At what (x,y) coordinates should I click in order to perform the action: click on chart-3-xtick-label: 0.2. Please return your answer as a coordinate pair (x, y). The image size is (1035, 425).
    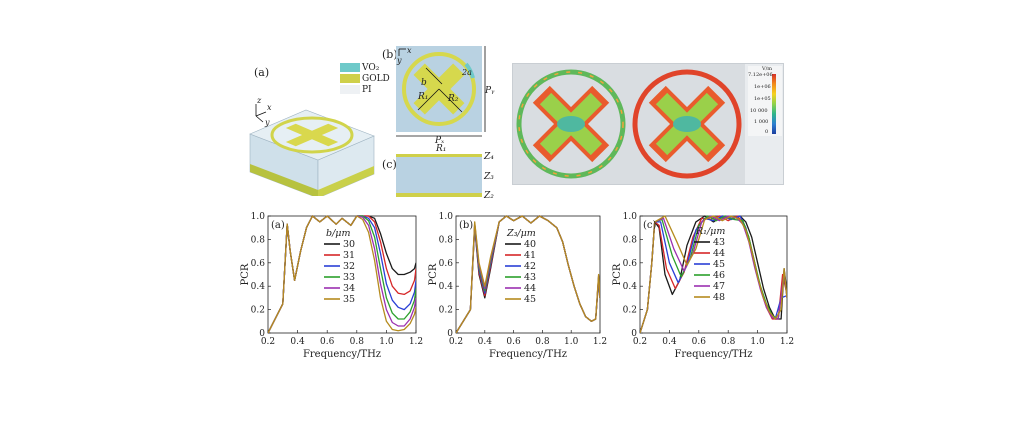
    Looking at the image, I should click on (640, 342).